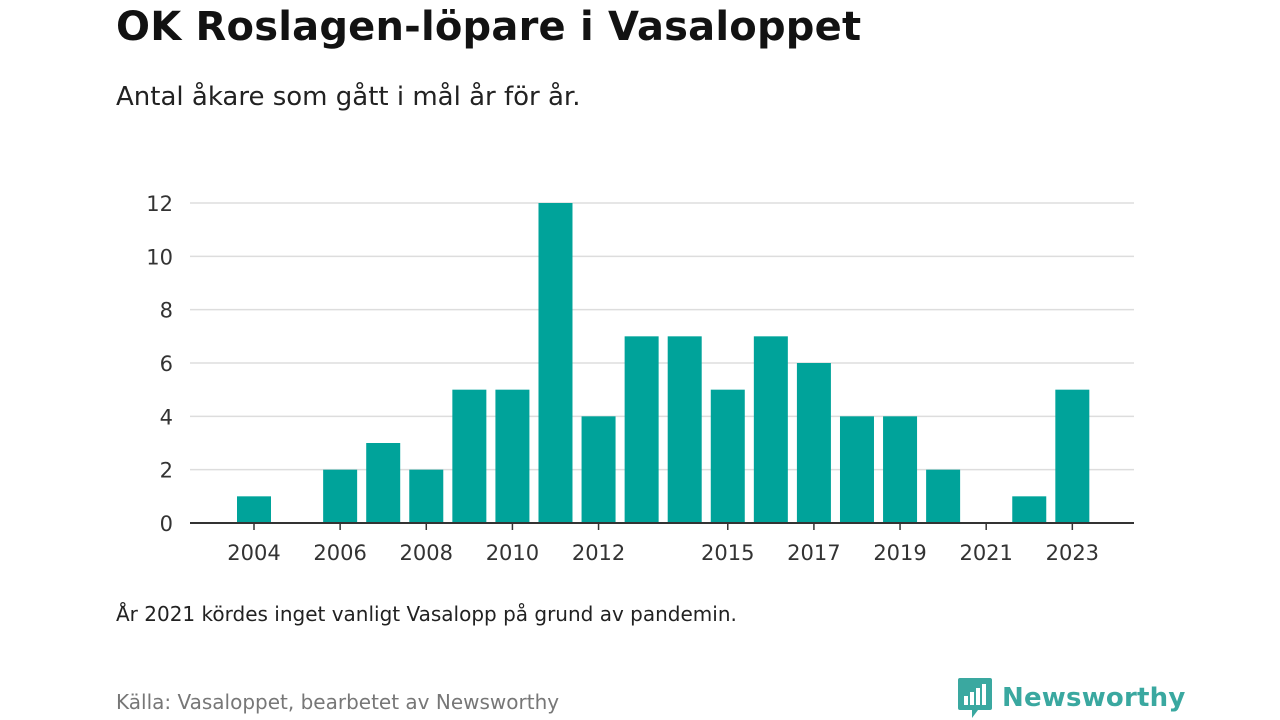 The height and width of the screenshot is (720, 1280). I want to click on bar-2020, so click(943, 496).